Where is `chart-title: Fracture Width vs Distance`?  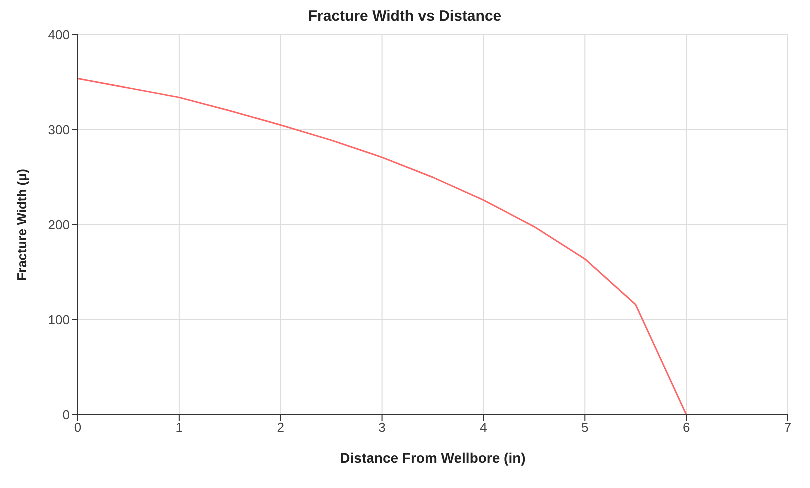 chart-title: Fracture Width vs Distance is located at coordinates (405, 16).